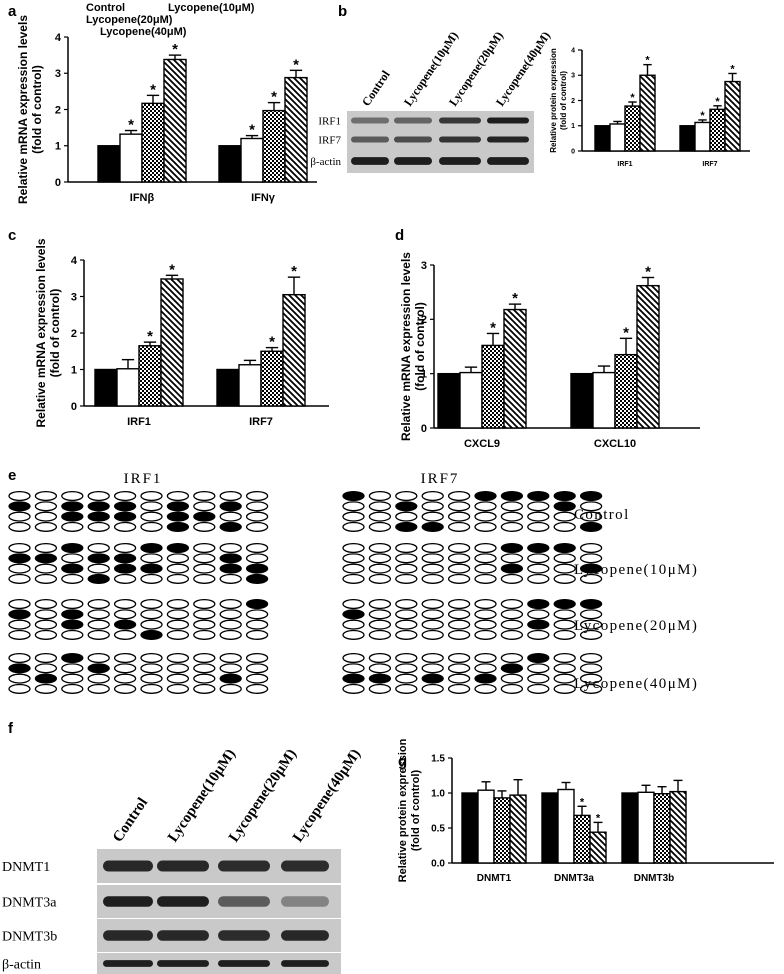  What do you see at coordinates (105, 8) in the screenshot?
I see `legend-entry-control: Control` at bounding box center [105, 8].